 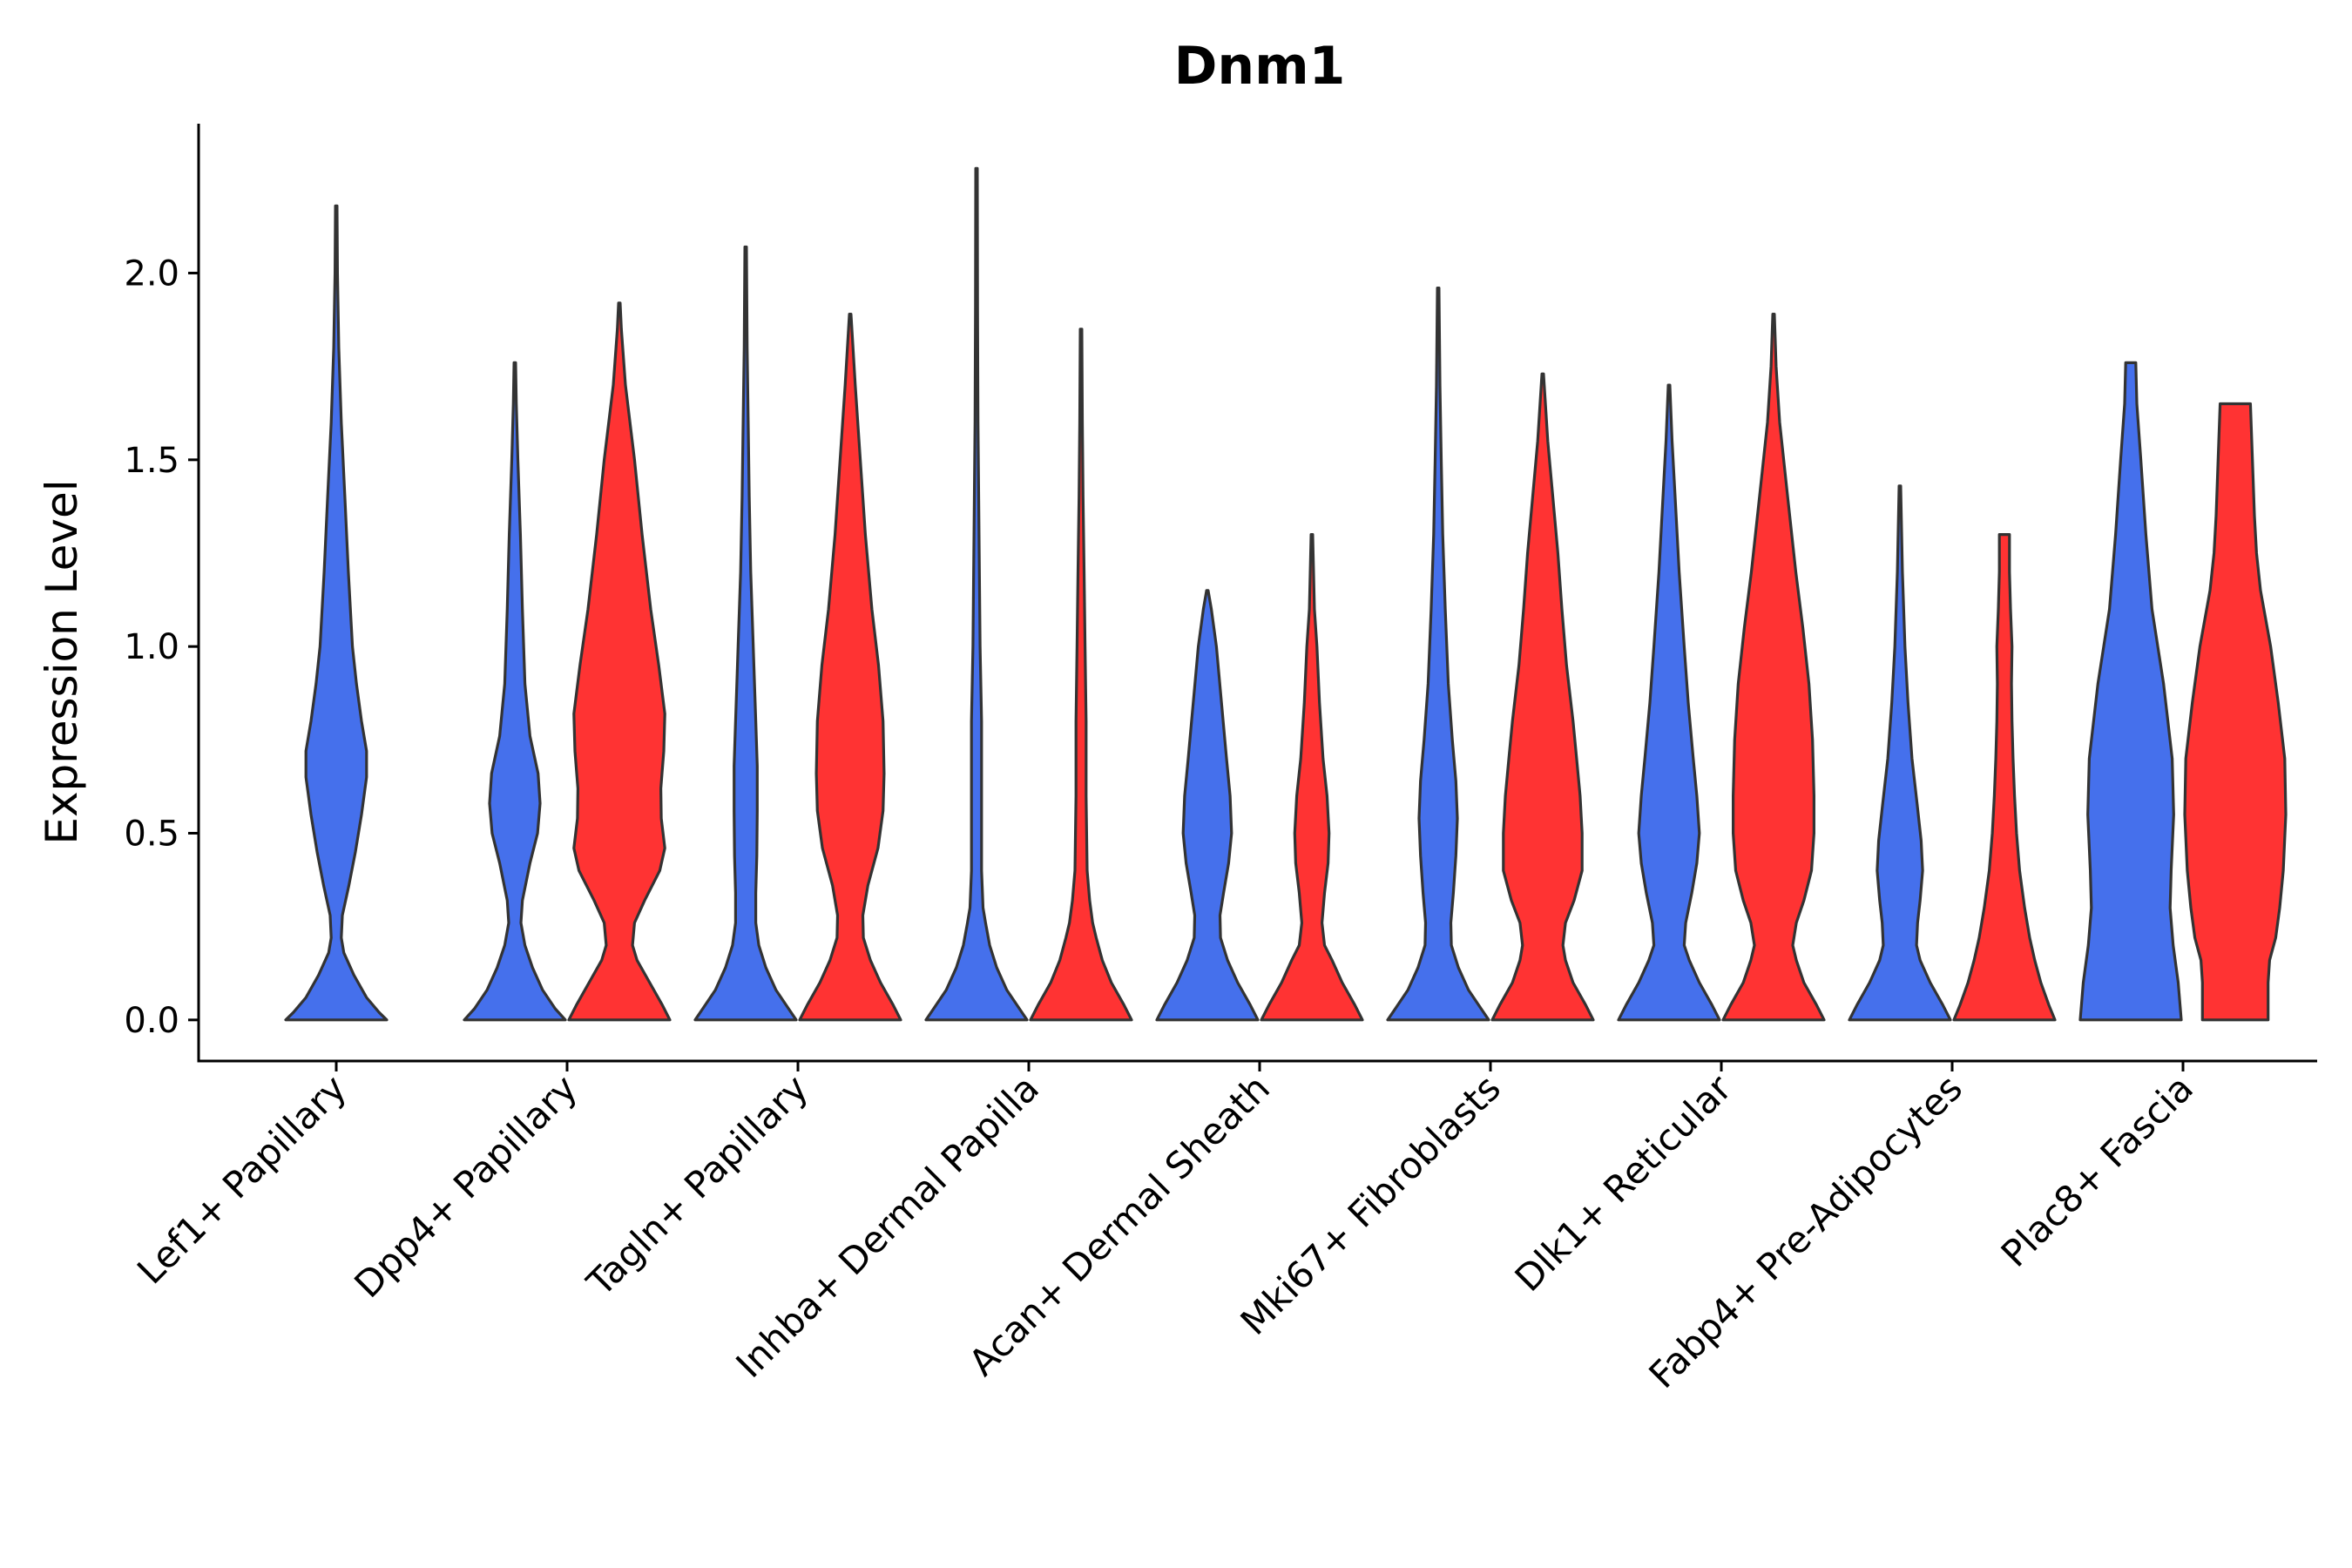 I want to click on y-tick-label: 2.0, so click(x=151, y=273).